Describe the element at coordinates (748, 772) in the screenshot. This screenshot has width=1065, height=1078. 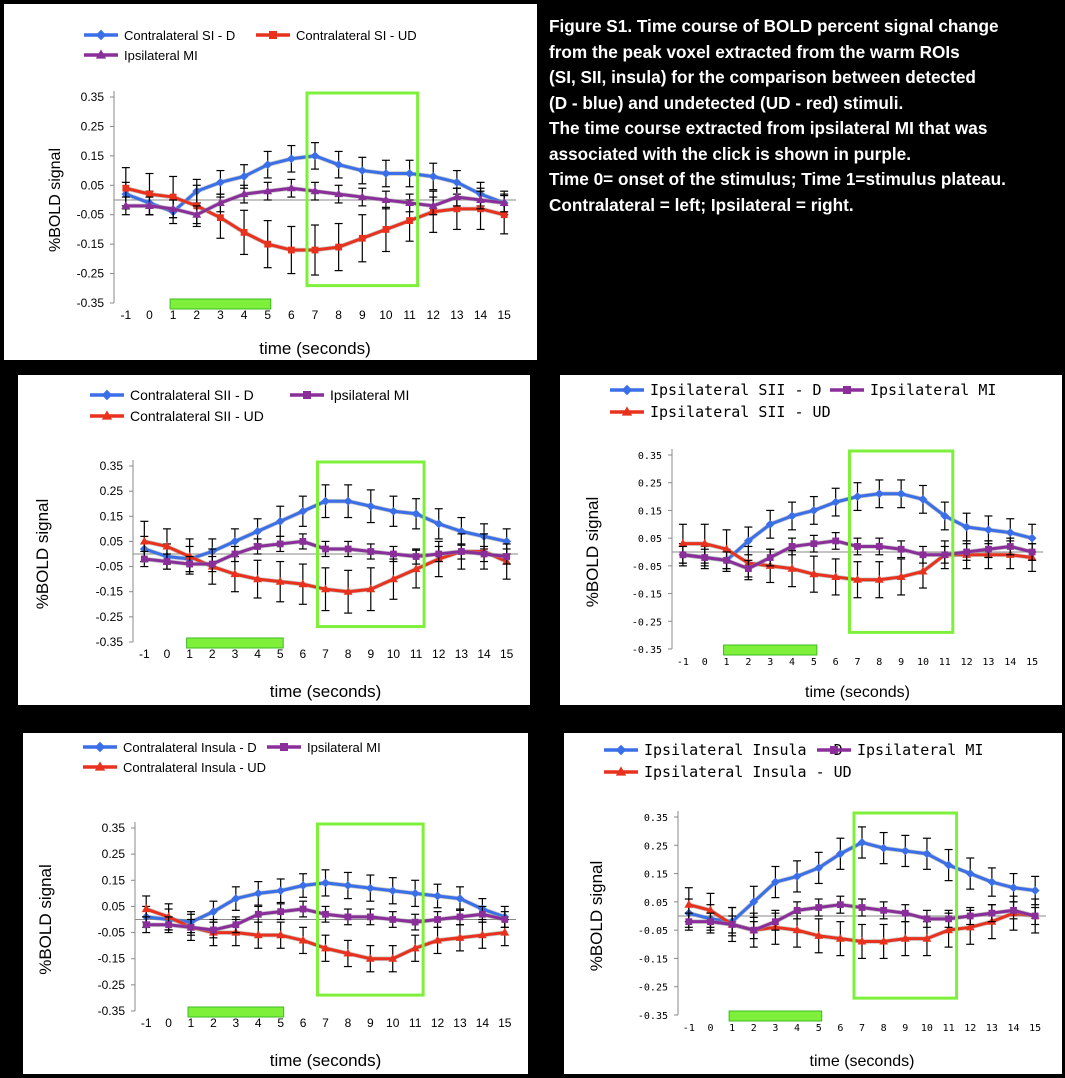
I see `legend-label: Ipsilateral Insula - UD` at that location.